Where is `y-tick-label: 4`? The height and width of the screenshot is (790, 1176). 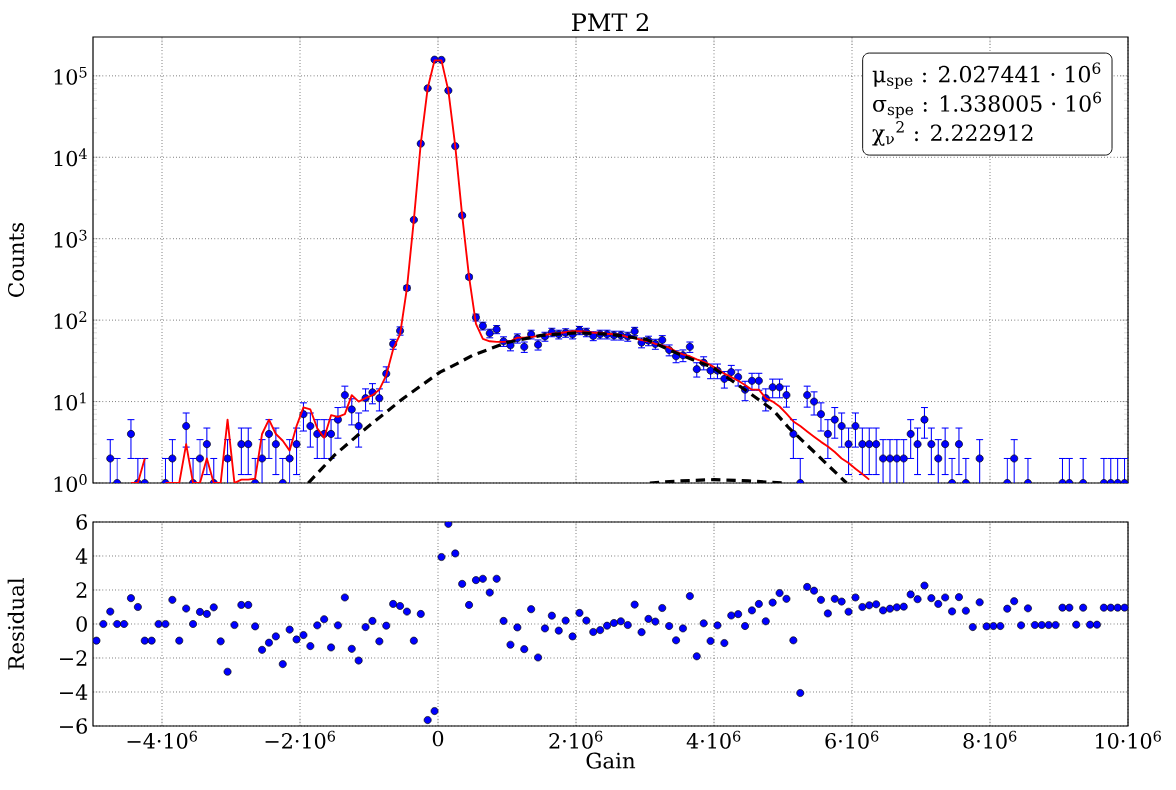 y-tick-label: 4 is located at coordinates (81, 556).